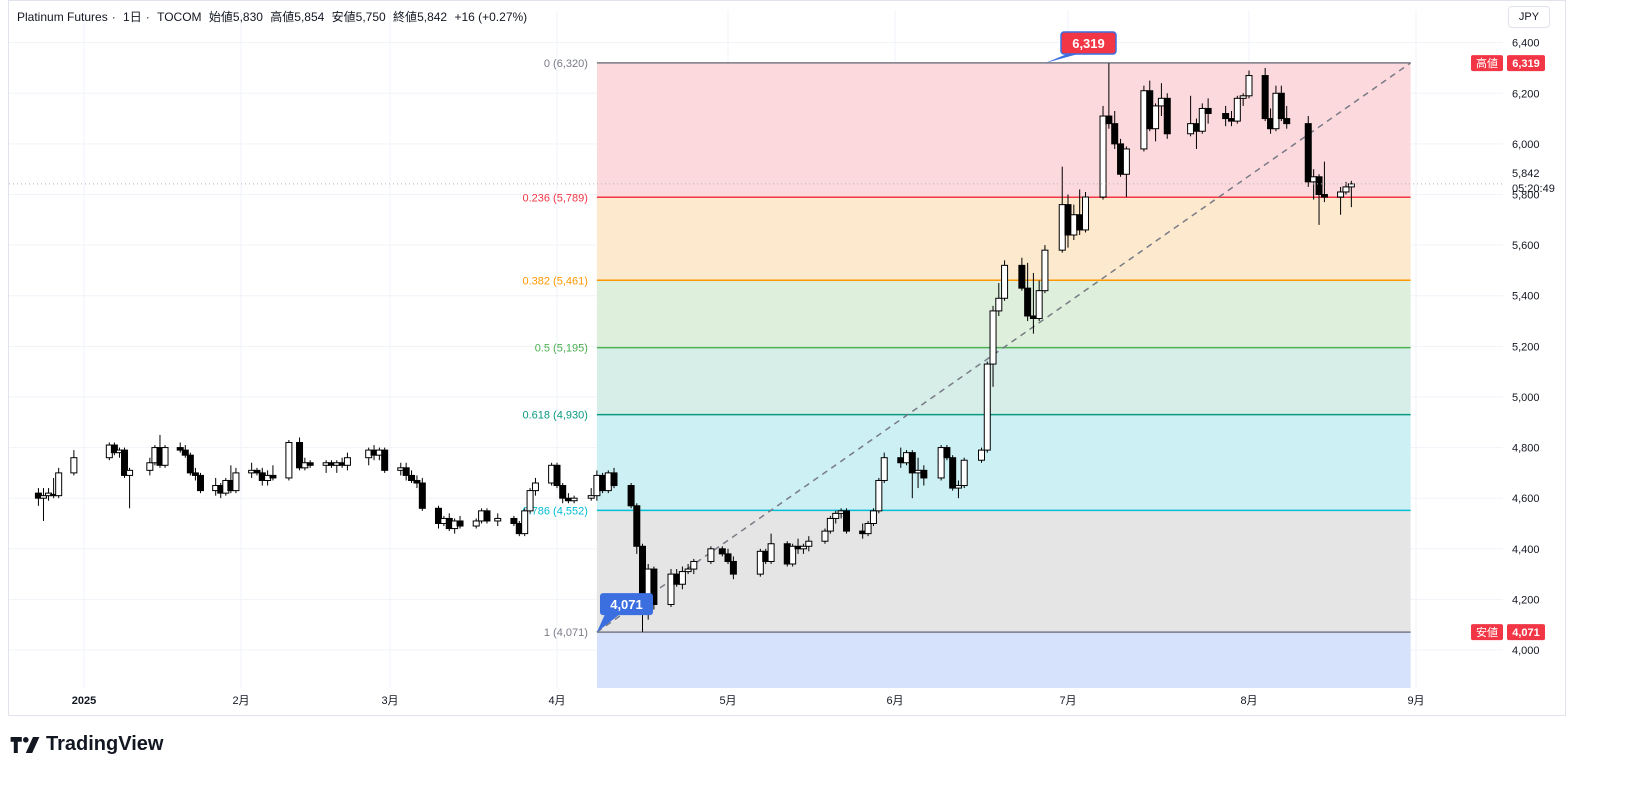 The image size is (1625, 790). What do you see at coordinates (491, 17) in the screenshot?
I see `legend-change: +16 (+0.27%)` at bounding box center [491, 17].